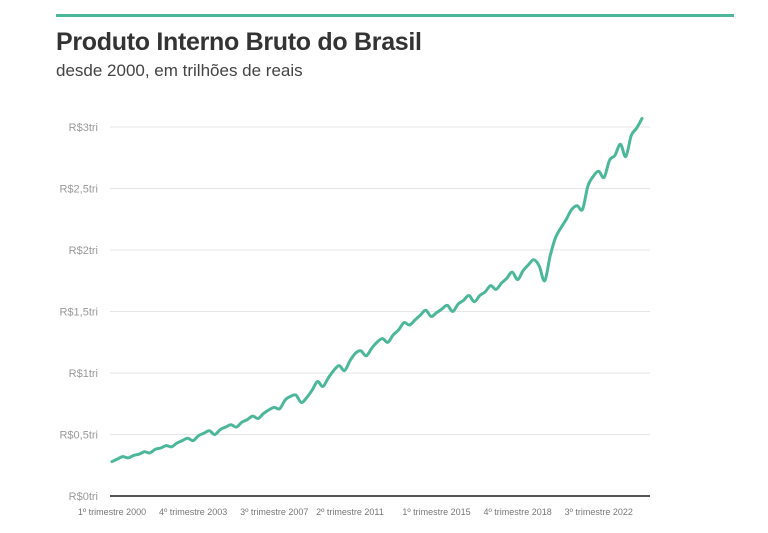 The image size is (768, 533). Describe the element at coordinates (78, 190) in the screenshot. I see `y-tick-label: R$2,5tri` at that location.